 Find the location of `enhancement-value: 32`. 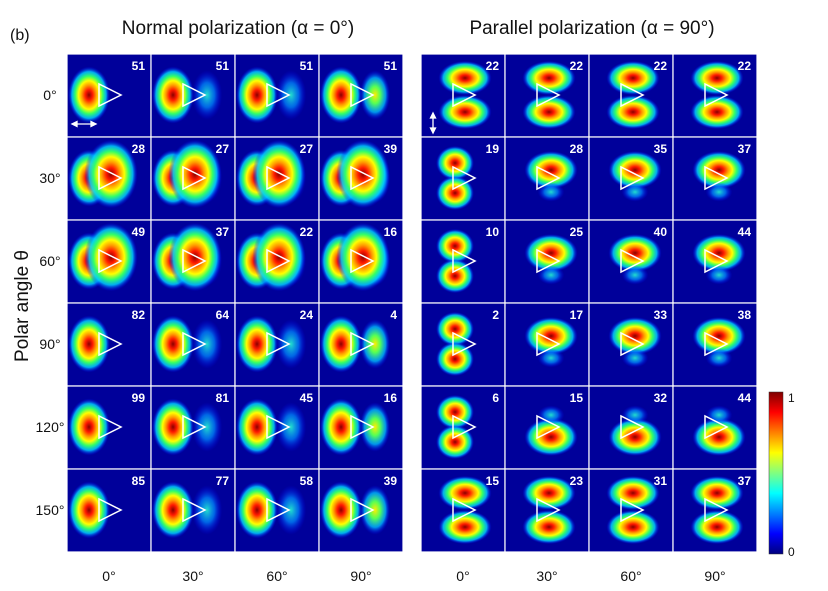

enhancement-value: 32 is located at coordinates (661, 398).